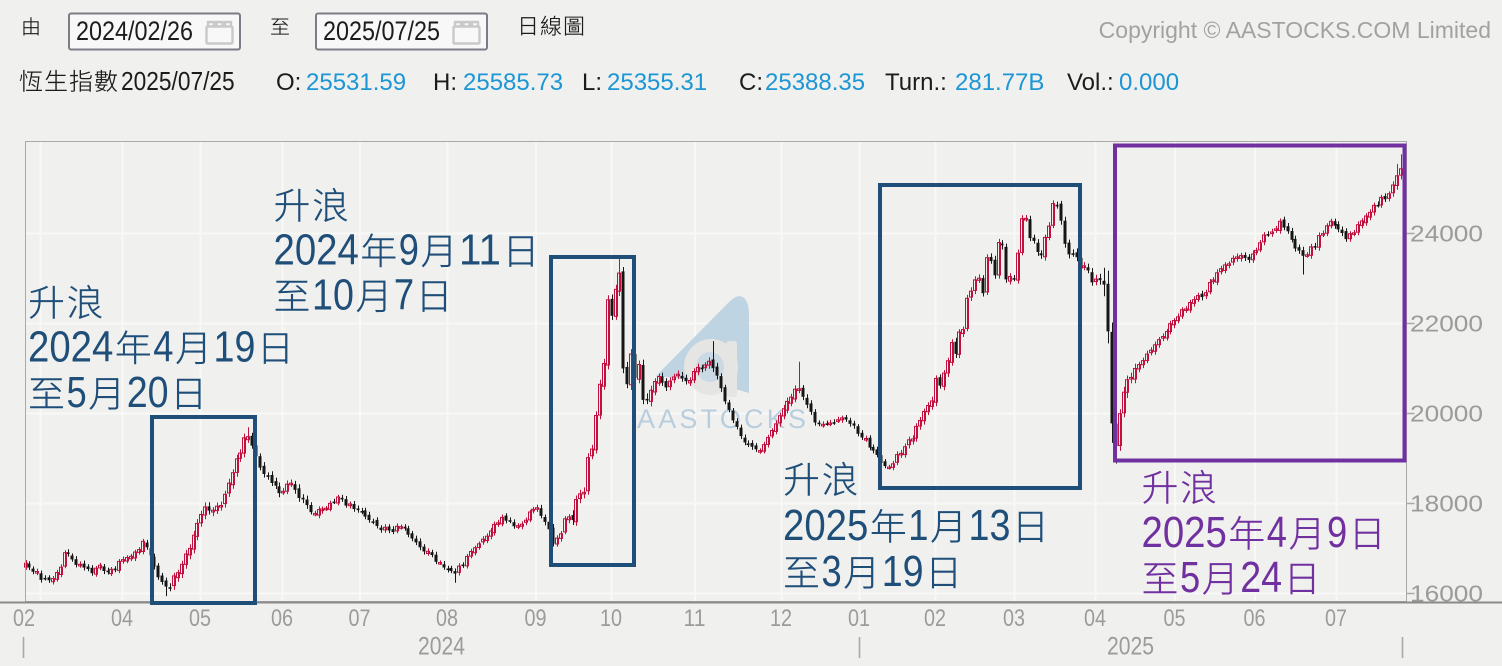  Describe the element at coordinates (832, 571) in the screenshot. I see `svg-text: 3` at that location.